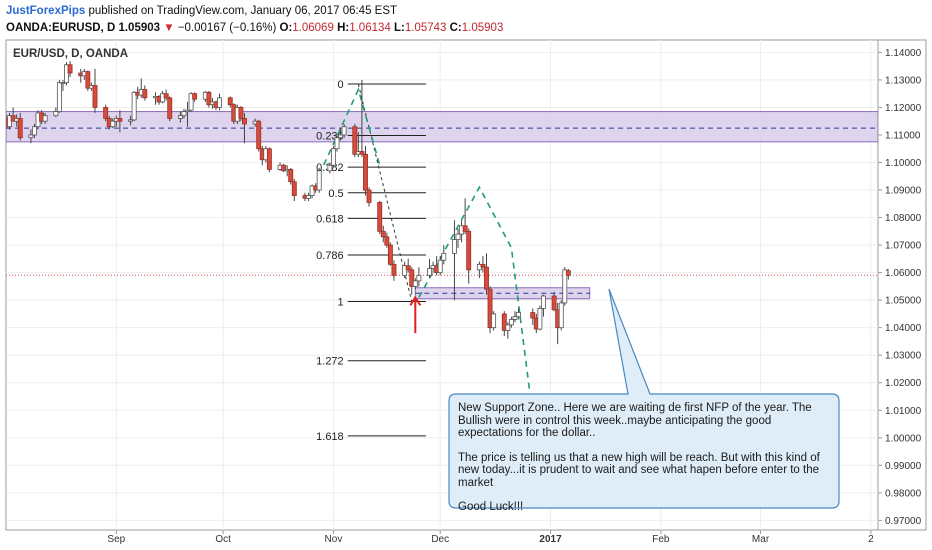 The image size is (932, 550). Describe the element at coordinates (903, 493) in the screenshot. I see `y-tick-label: 0.98000` at that location.